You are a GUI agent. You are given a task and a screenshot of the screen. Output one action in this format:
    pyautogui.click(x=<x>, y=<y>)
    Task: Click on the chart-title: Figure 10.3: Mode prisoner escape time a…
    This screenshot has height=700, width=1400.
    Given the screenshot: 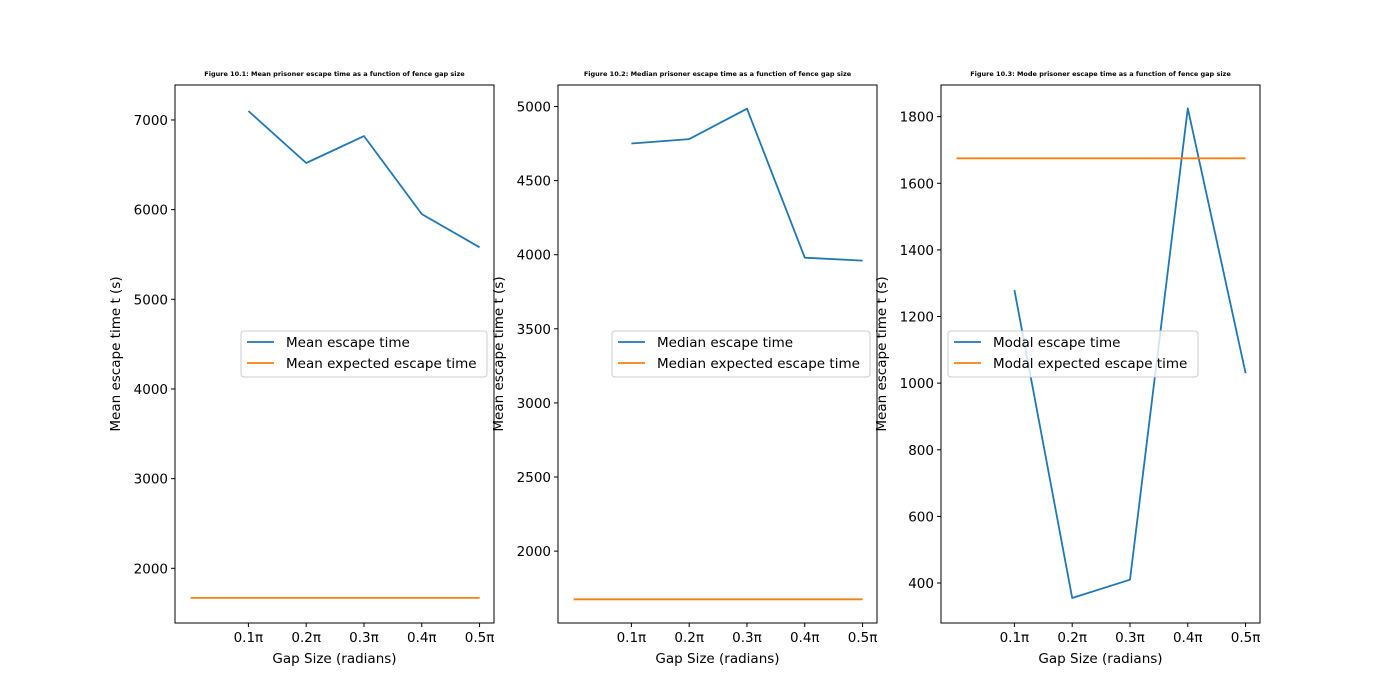 What is the action you would take?
    pyautogui.click(x=1100, y=74)
    